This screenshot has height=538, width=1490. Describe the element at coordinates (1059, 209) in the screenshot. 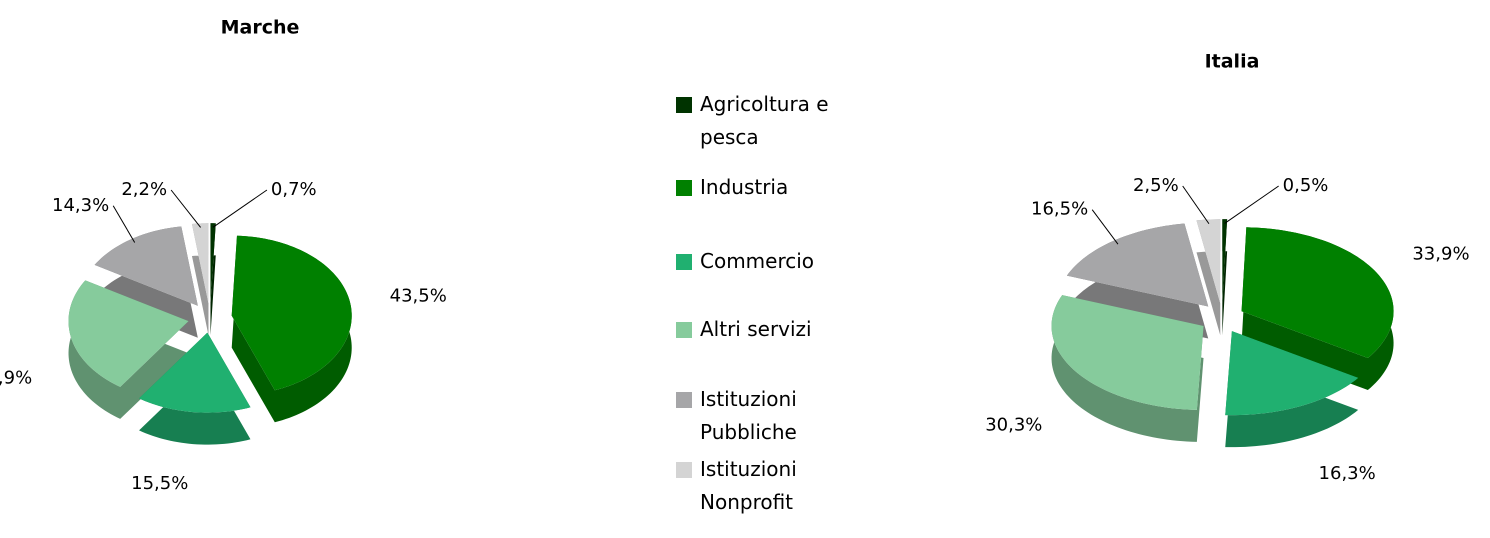

I see `data-label: 16,5%` at that location.